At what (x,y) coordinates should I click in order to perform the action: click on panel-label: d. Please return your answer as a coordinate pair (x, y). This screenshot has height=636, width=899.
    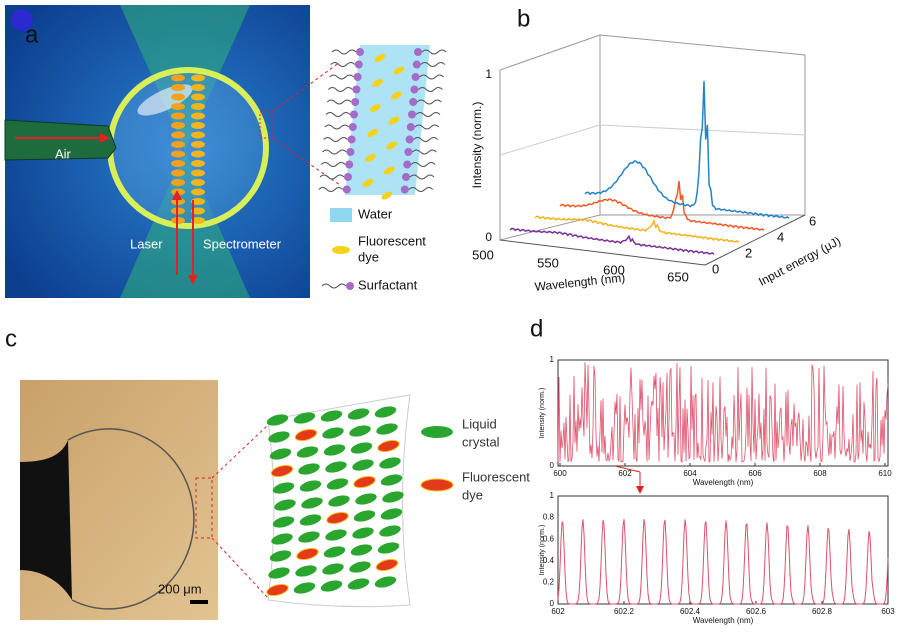
    Looking at the image, I should click on (536, 328).